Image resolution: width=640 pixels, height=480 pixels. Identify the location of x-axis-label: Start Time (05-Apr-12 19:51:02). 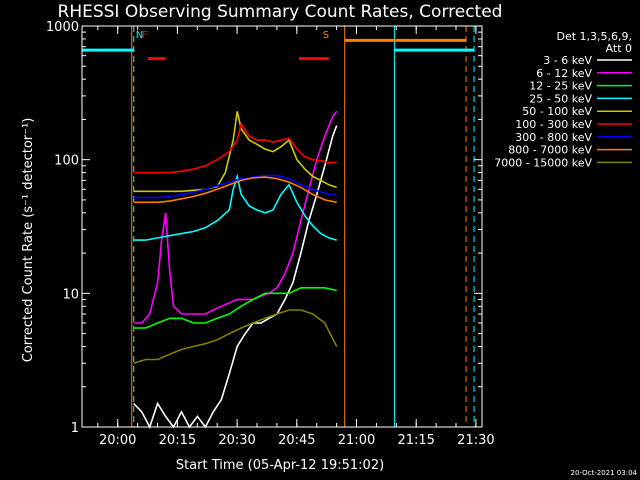
(280, 465).